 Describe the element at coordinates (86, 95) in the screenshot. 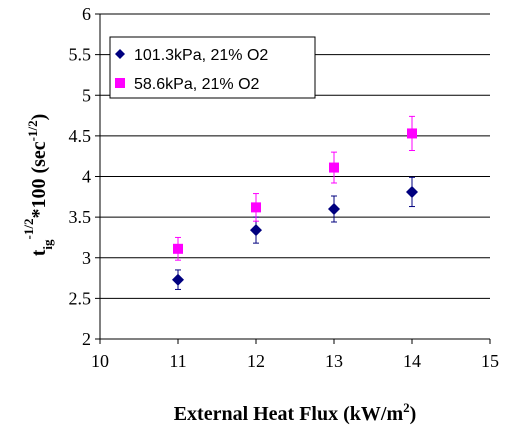

I see `y-tick-label: 5` at that location.